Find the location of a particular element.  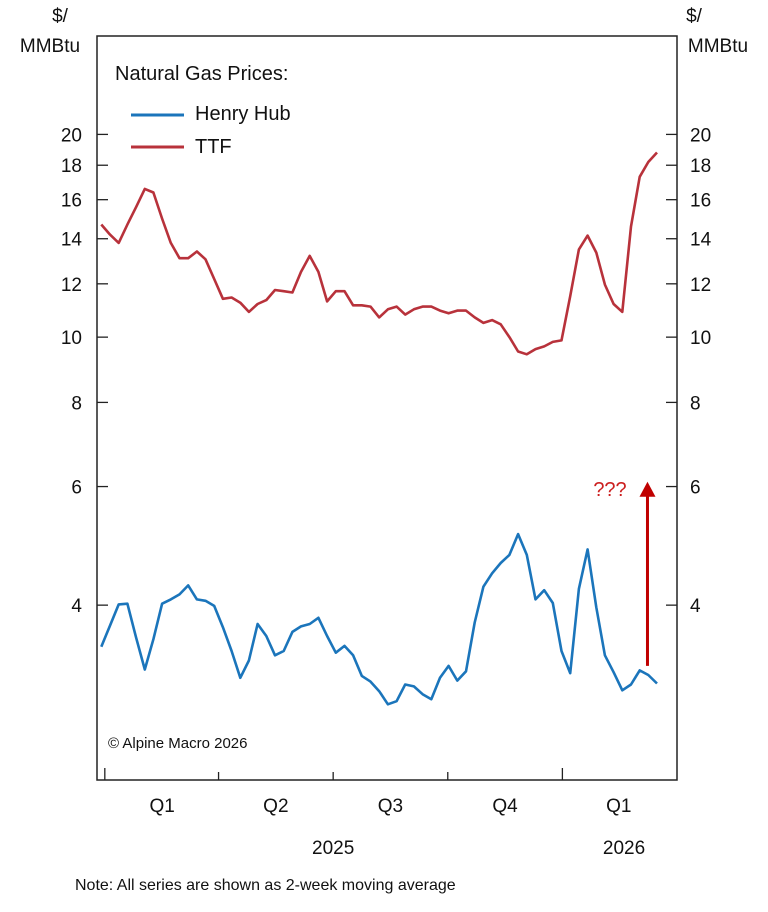

legend-title: Natural Gas Prices: is located at coordinates (201, 74).